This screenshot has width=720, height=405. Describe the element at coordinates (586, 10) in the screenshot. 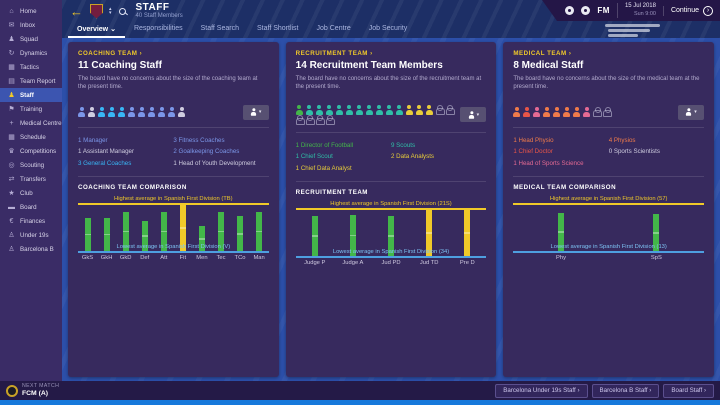

I see `manager-profile-icon` at that location.